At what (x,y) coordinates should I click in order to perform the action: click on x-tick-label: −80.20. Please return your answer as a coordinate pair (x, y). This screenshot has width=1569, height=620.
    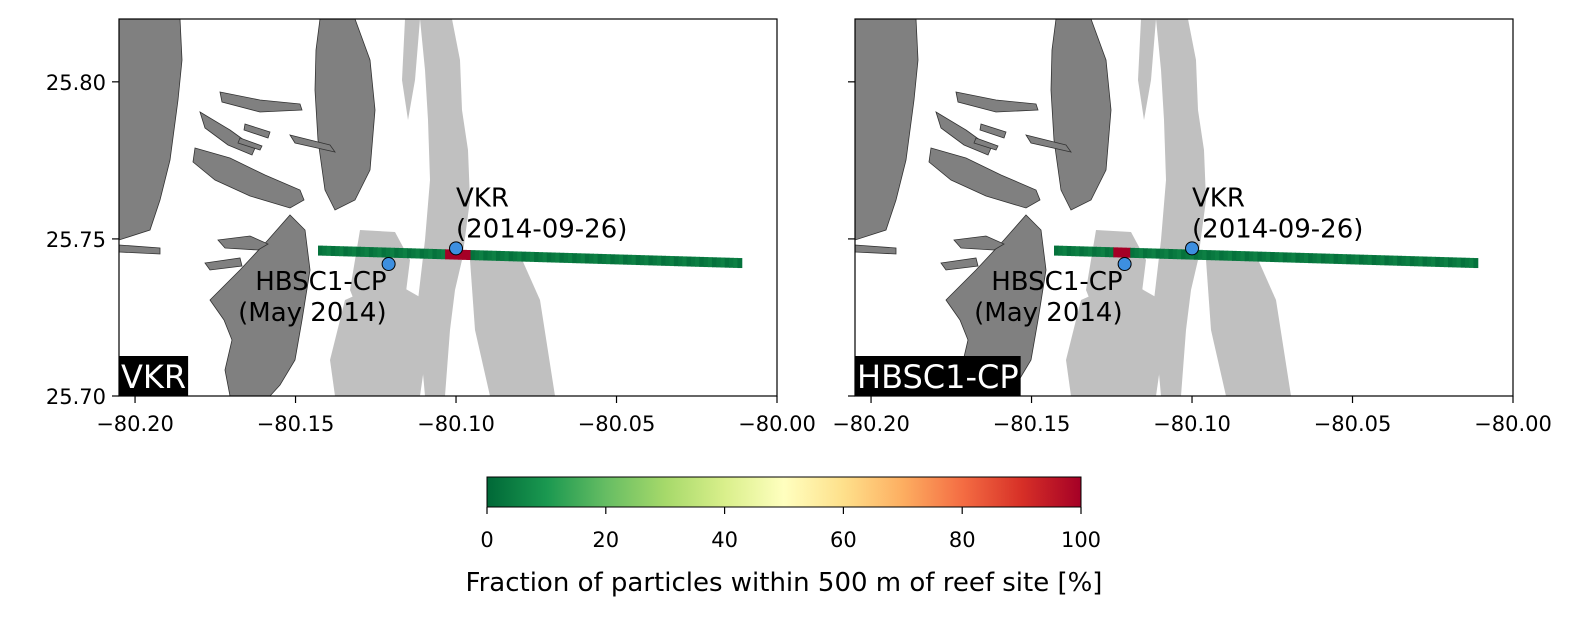
    Looking at the image, I should click on (871, 424).